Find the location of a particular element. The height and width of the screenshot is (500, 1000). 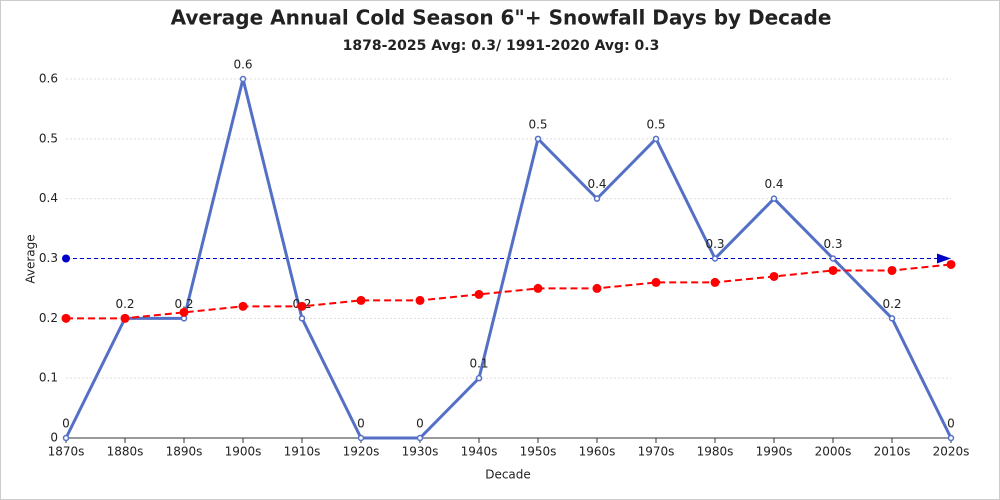

x-tick-label: 2000s is located at coordinates (833, 452).